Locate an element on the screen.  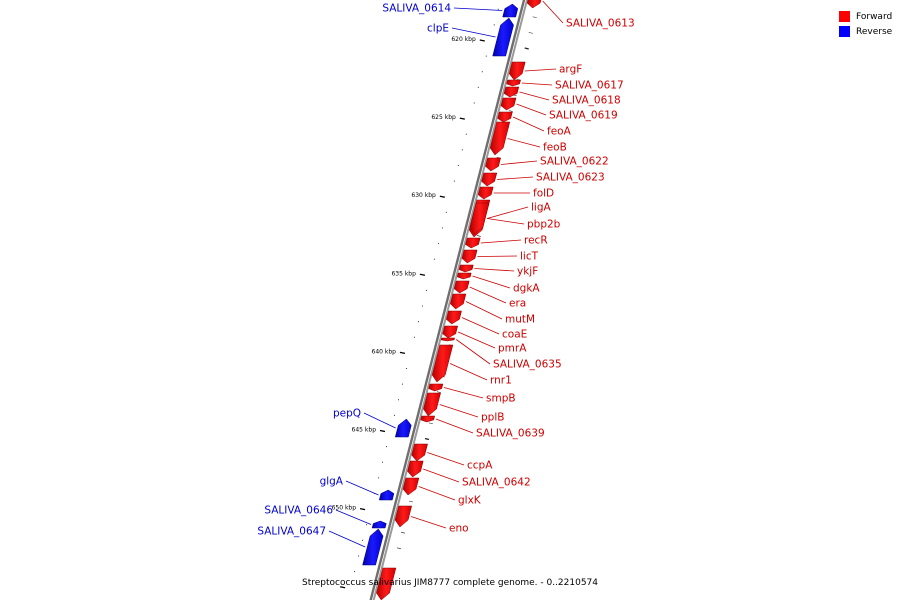
gene-arrow-folD is located at coordinates (485, 193).